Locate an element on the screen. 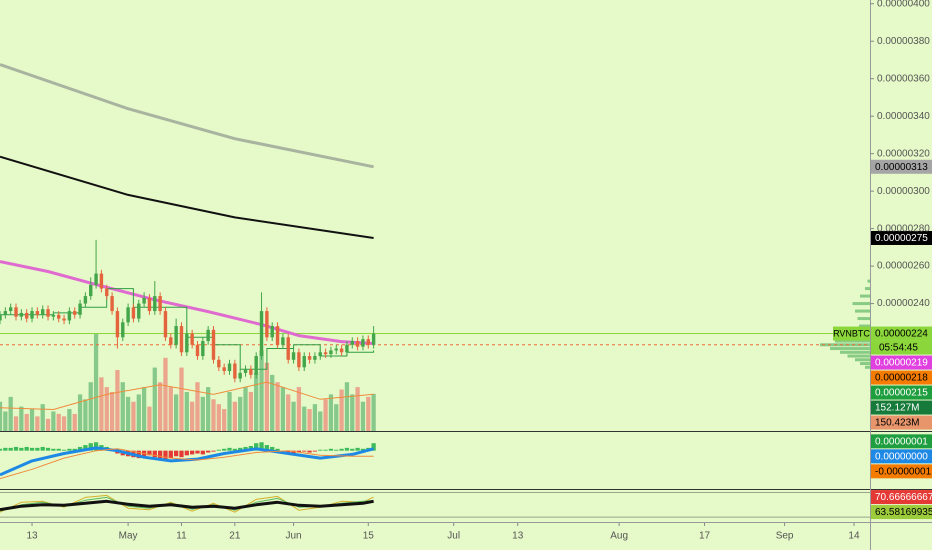 The width and height of the screenshot is (932, 550). price-badge-label: 0.00000000 is located at coordinates (901, 456).